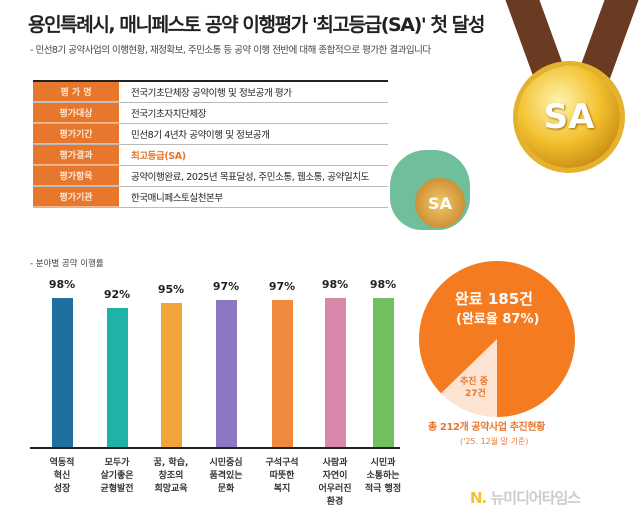  I want to click on row-value: 전국기초단체장 공약이행 및 정보공개 평가, so click(211, 93).